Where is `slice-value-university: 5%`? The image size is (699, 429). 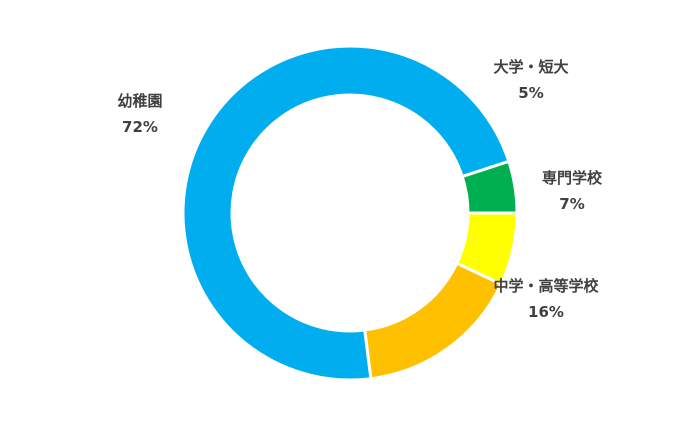 slice-value-university: 5% is located at coordinates (530, 93).